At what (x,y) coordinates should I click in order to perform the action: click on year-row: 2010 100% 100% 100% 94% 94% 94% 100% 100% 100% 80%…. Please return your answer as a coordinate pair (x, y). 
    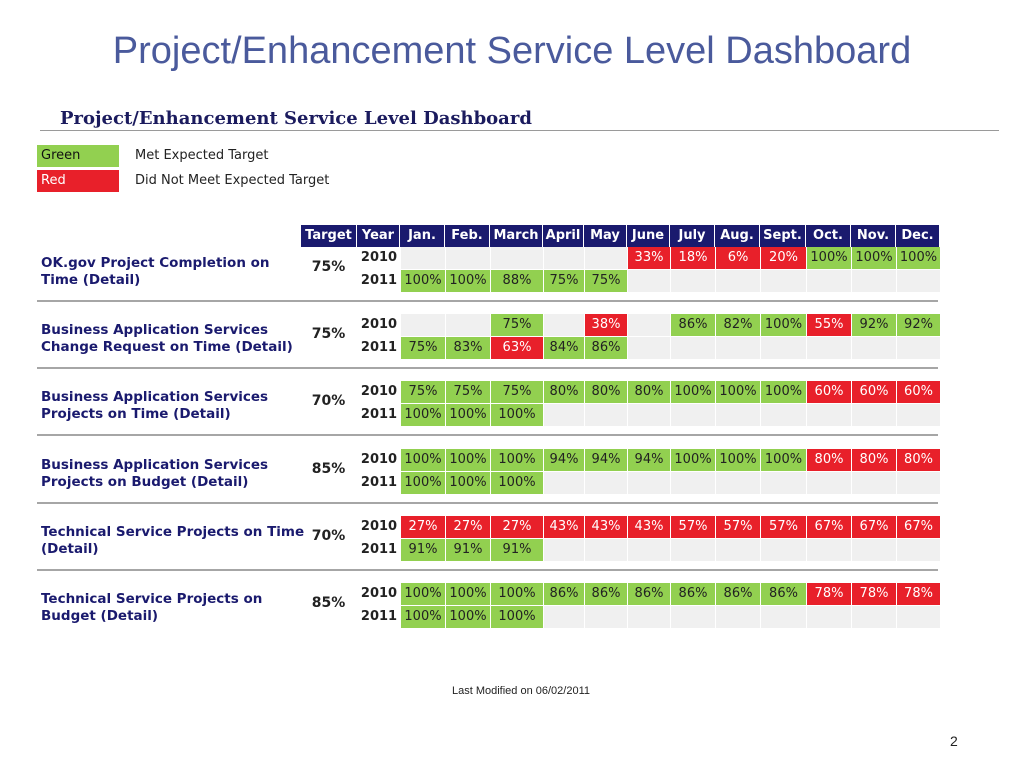
    Looking at the image, I should click on (649, 460).